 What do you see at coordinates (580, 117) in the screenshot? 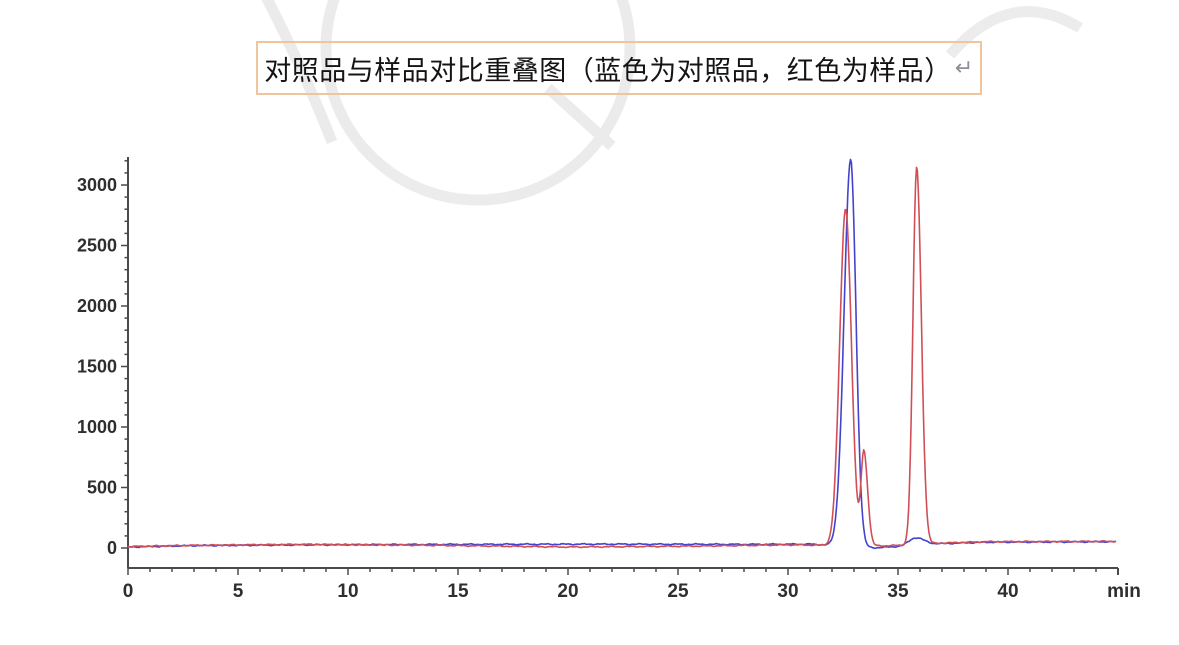
I see `watermark-tail` at bounding box center [580, 117].